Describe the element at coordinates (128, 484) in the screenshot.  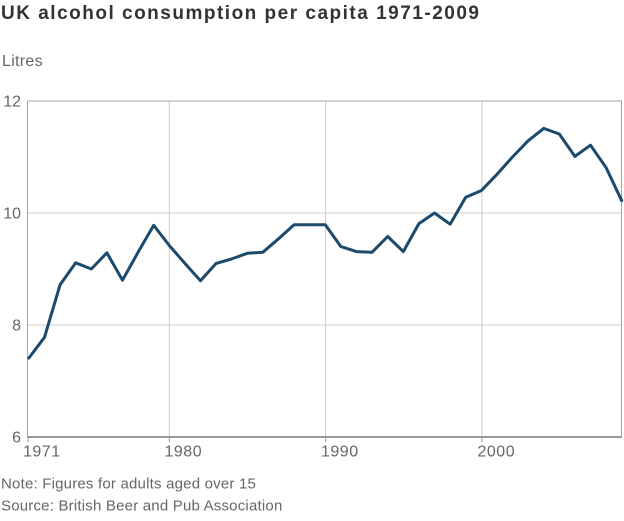
I see `svg-text:Note: Figures for adults aged: Note: Figures for adults aged over 15` at that location.